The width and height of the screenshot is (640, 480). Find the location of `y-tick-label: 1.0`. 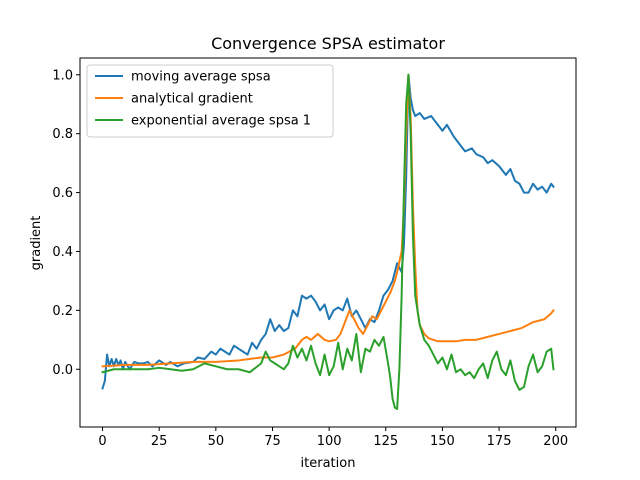

y-tick-label: 1.0 is located at coordinates (62, 75).